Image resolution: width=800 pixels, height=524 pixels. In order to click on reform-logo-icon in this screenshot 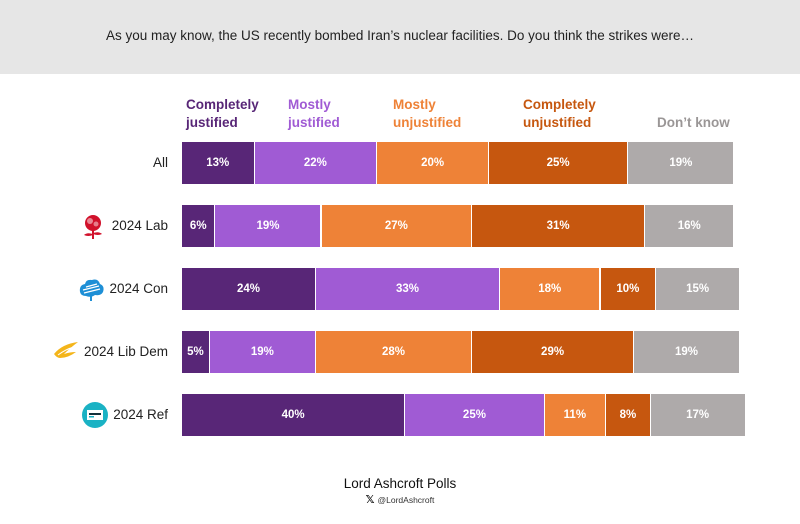, I will do `click(95, 415)`.